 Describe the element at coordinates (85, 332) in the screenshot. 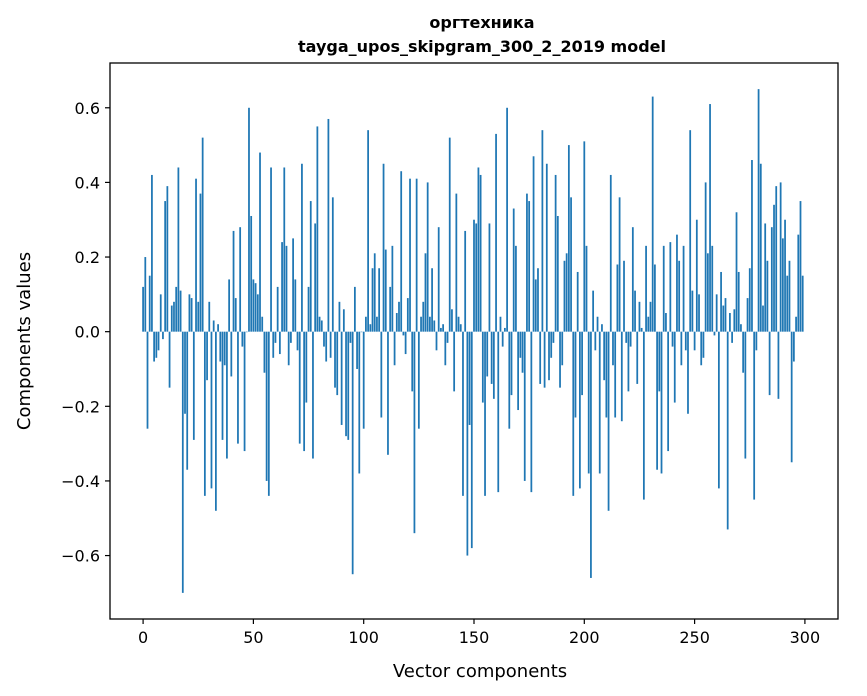

I see `y-axis: −0.6 −0.4 −0.2 0.0 0.2 0.4 0.6` at that location.